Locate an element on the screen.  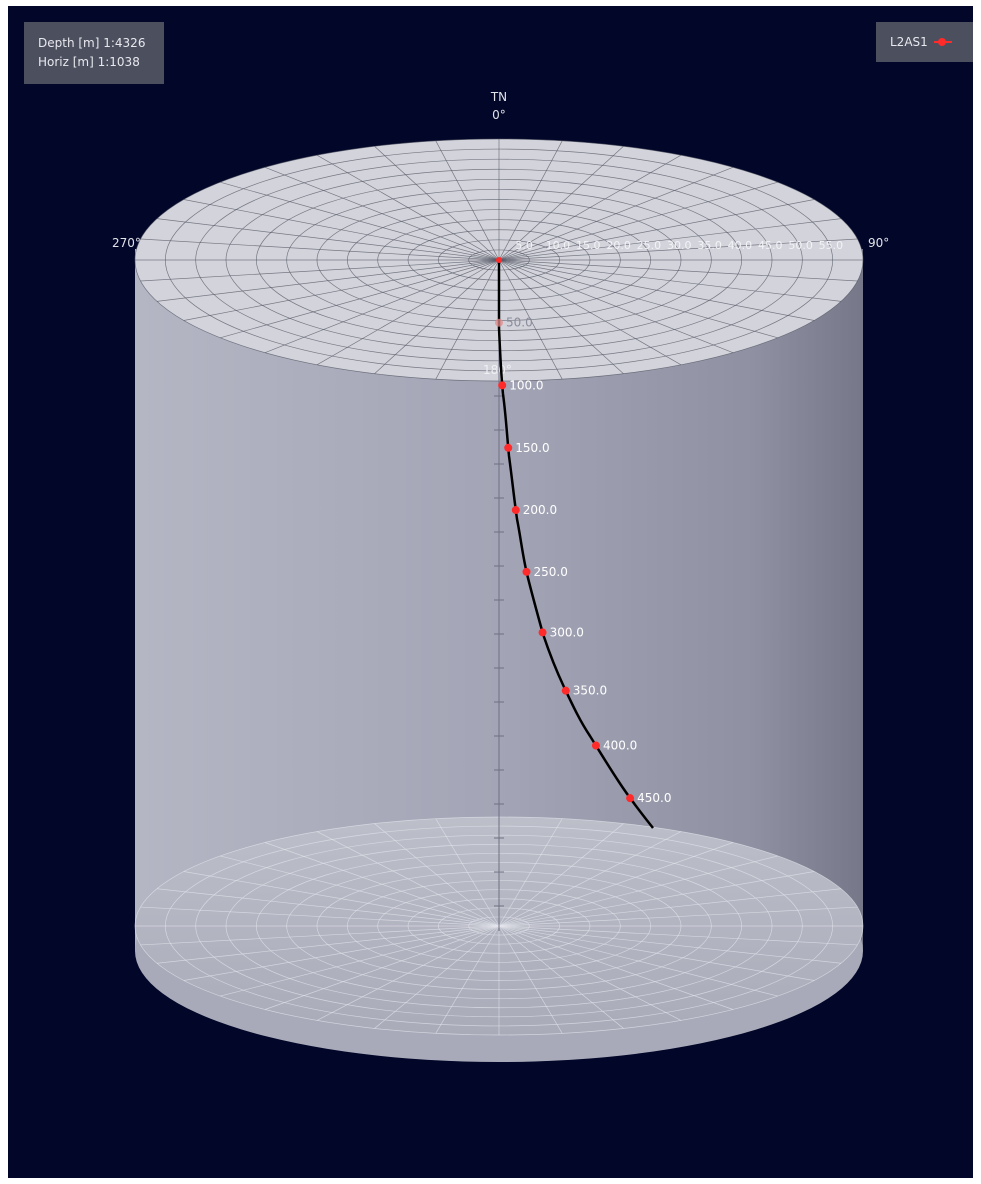
depth-marker-label: 150.0 is located at coordinates (532, 448).